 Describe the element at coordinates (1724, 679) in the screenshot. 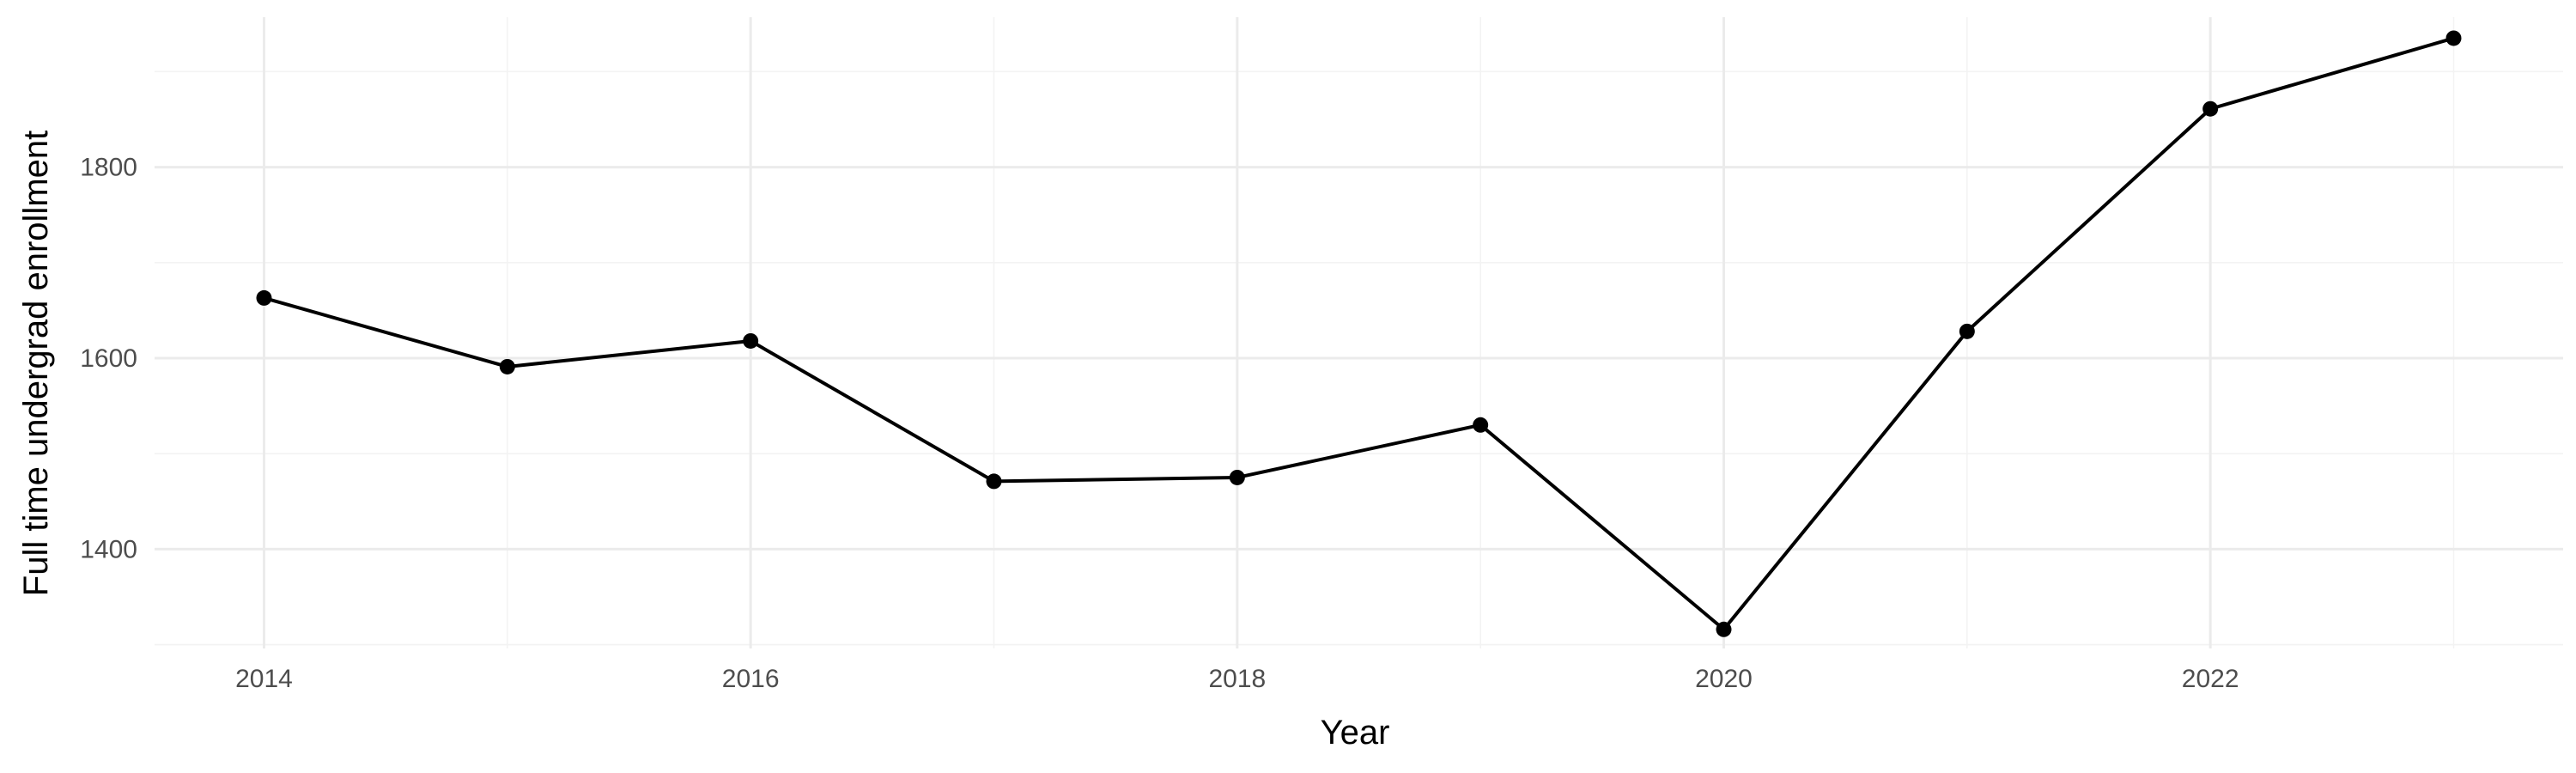

I see `x-tick-label: 2020` at that location.